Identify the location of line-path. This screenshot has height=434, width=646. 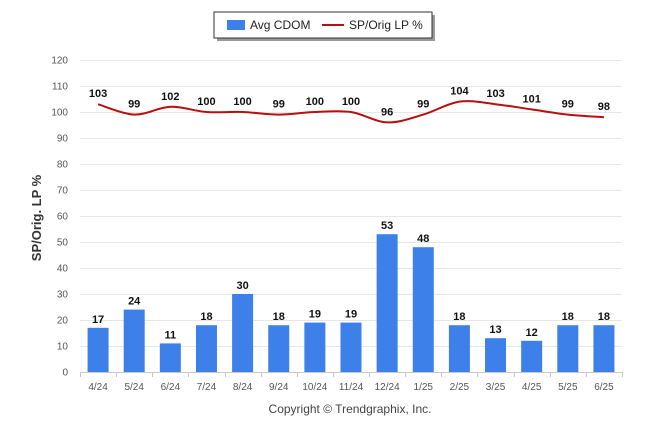
(351, 112).